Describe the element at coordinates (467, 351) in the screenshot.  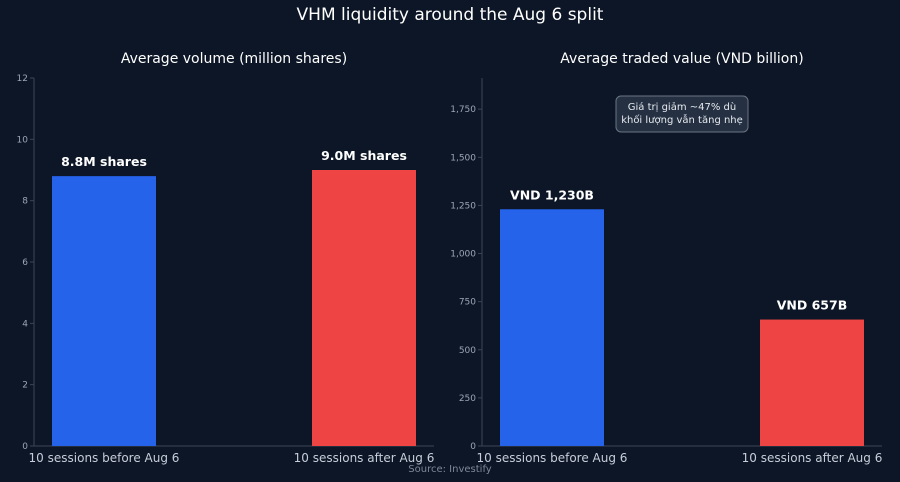
I see `y-tick-label: 500` at that location.